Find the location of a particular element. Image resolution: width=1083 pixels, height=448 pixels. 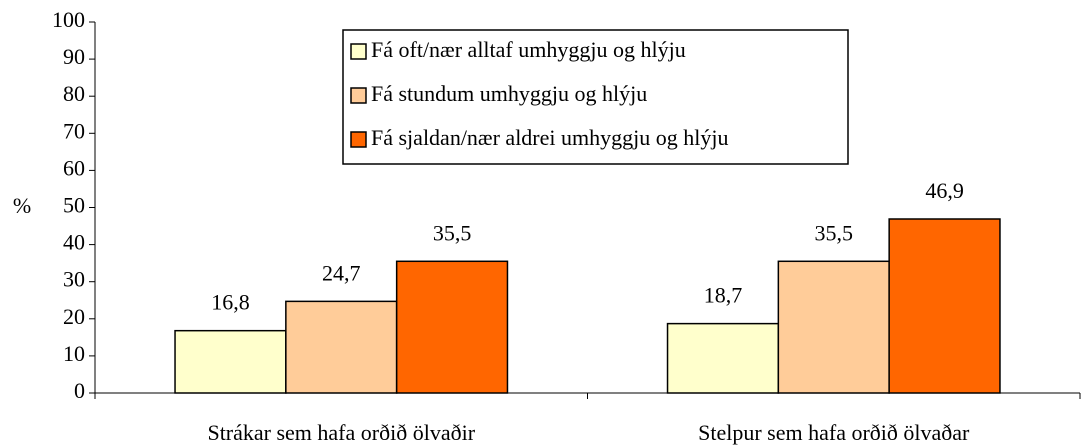

y-tick-label: 100 is located at coordinates (68, 19).